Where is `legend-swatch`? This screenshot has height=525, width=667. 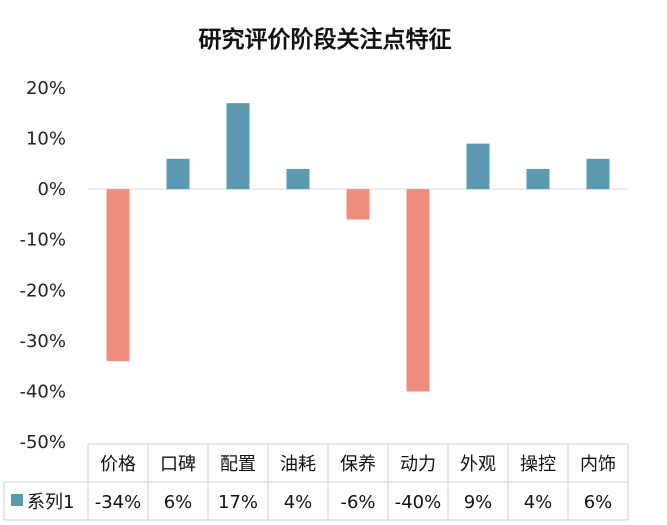 legend-swatch is located at coordinates (17, 500).